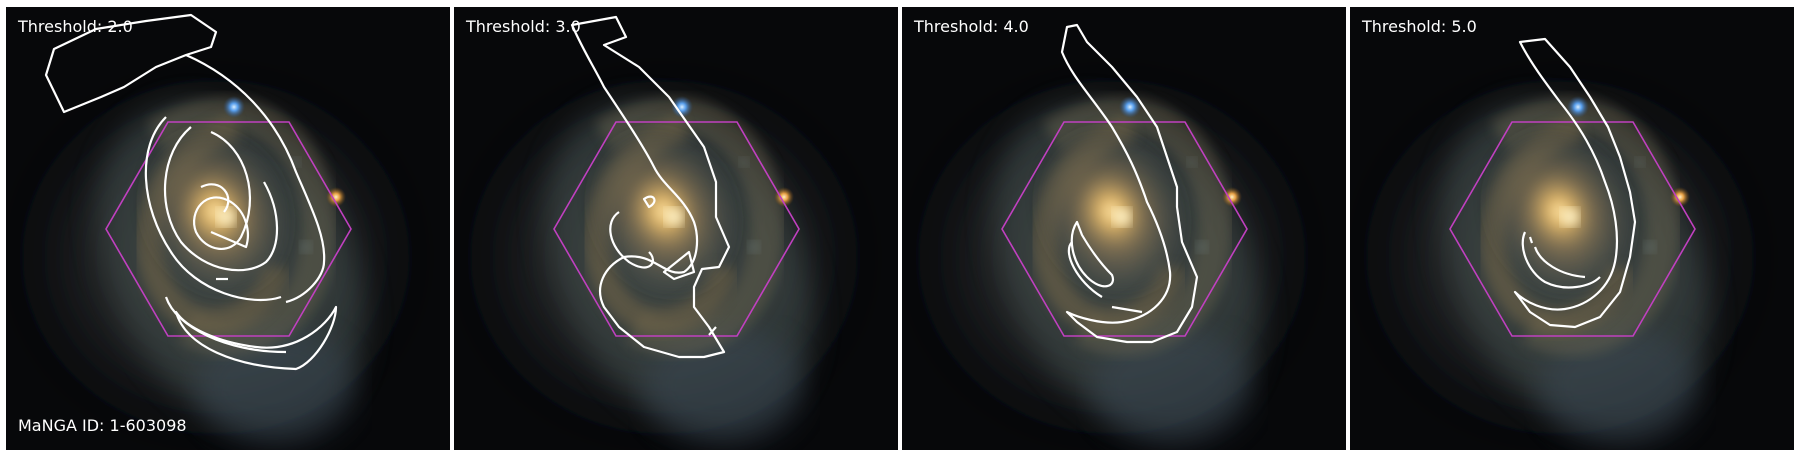  I want to click on manga-id-label: MaNGA ID: 1-603098, so click(102, 425).